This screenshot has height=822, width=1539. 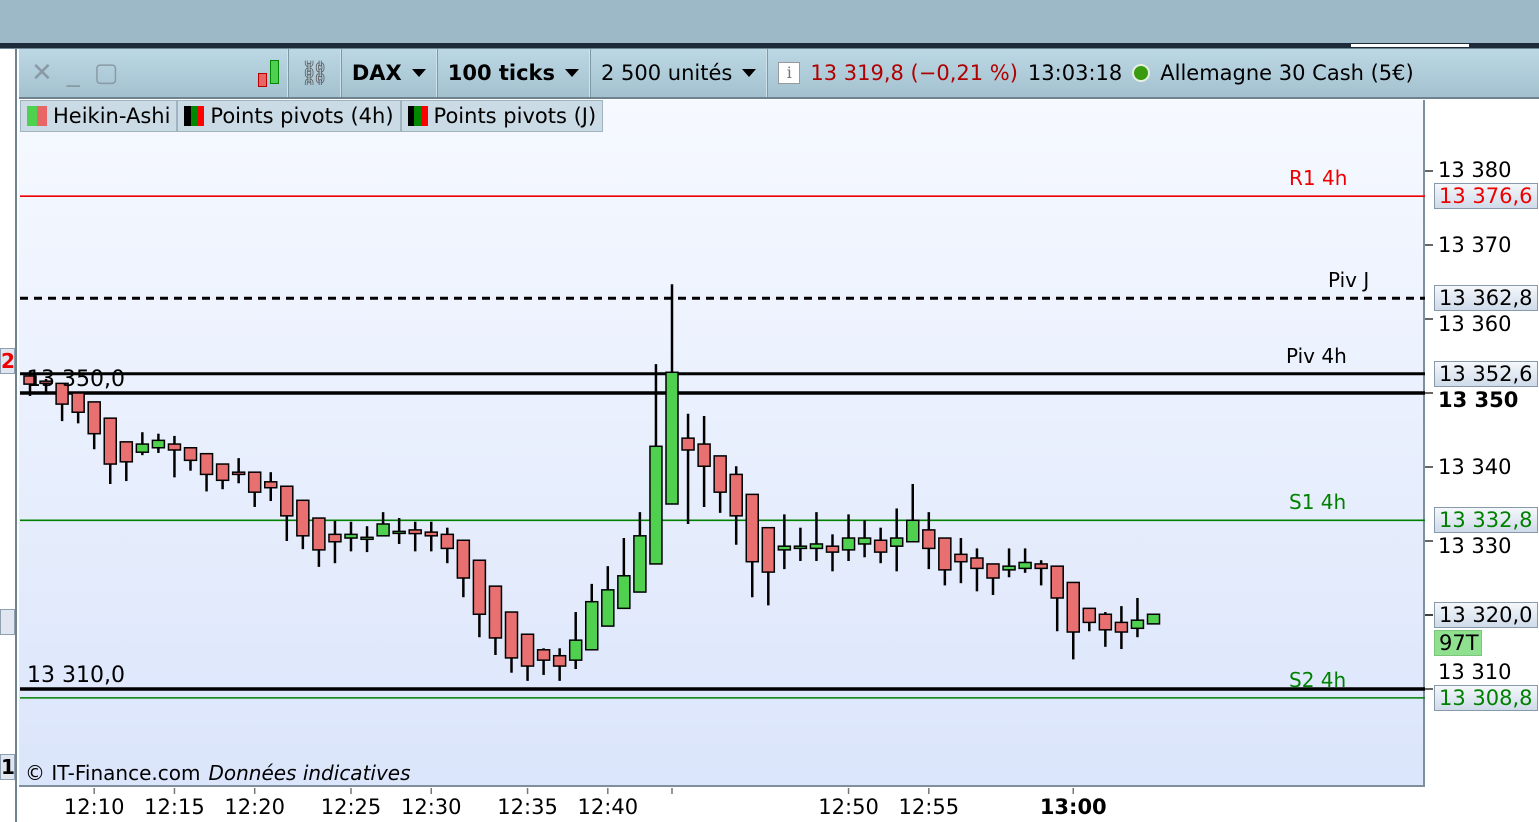 I want to click on pivot-label: Piv J, so click(x=1349, y=280).